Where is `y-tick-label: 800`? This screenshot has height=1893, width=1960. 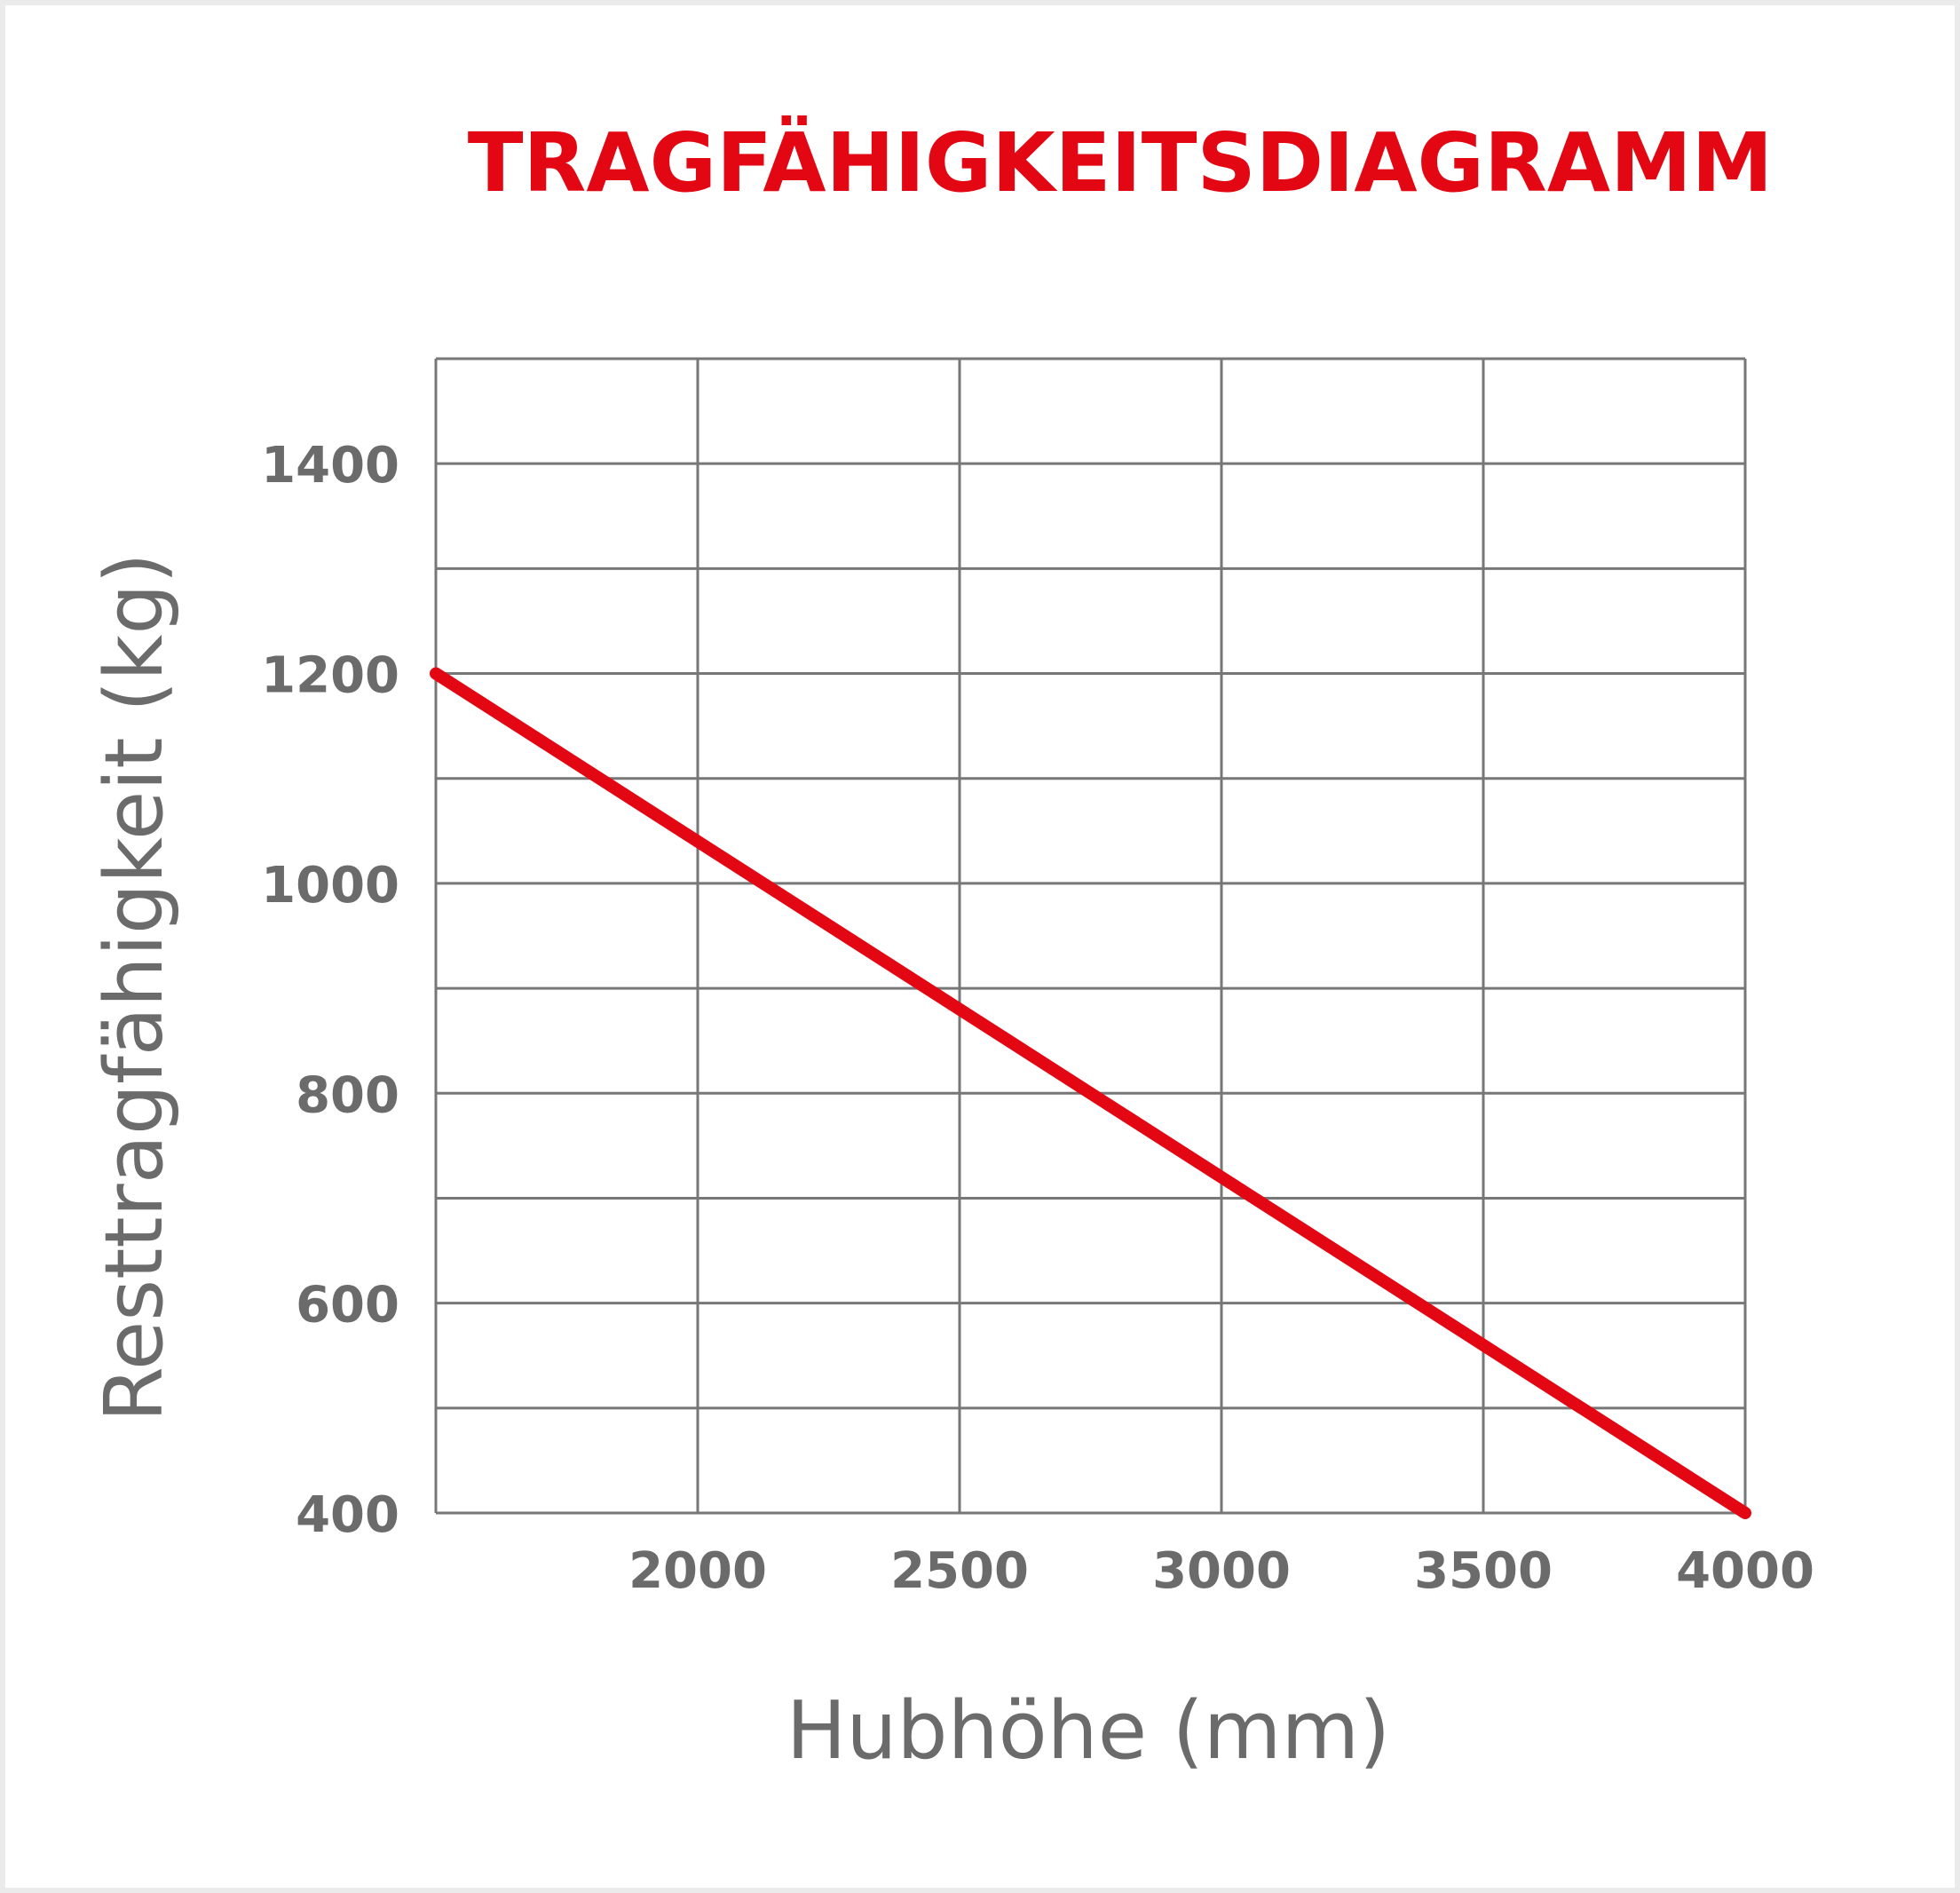 y-tick-label: 800 is located at coordinates (347, 1095).